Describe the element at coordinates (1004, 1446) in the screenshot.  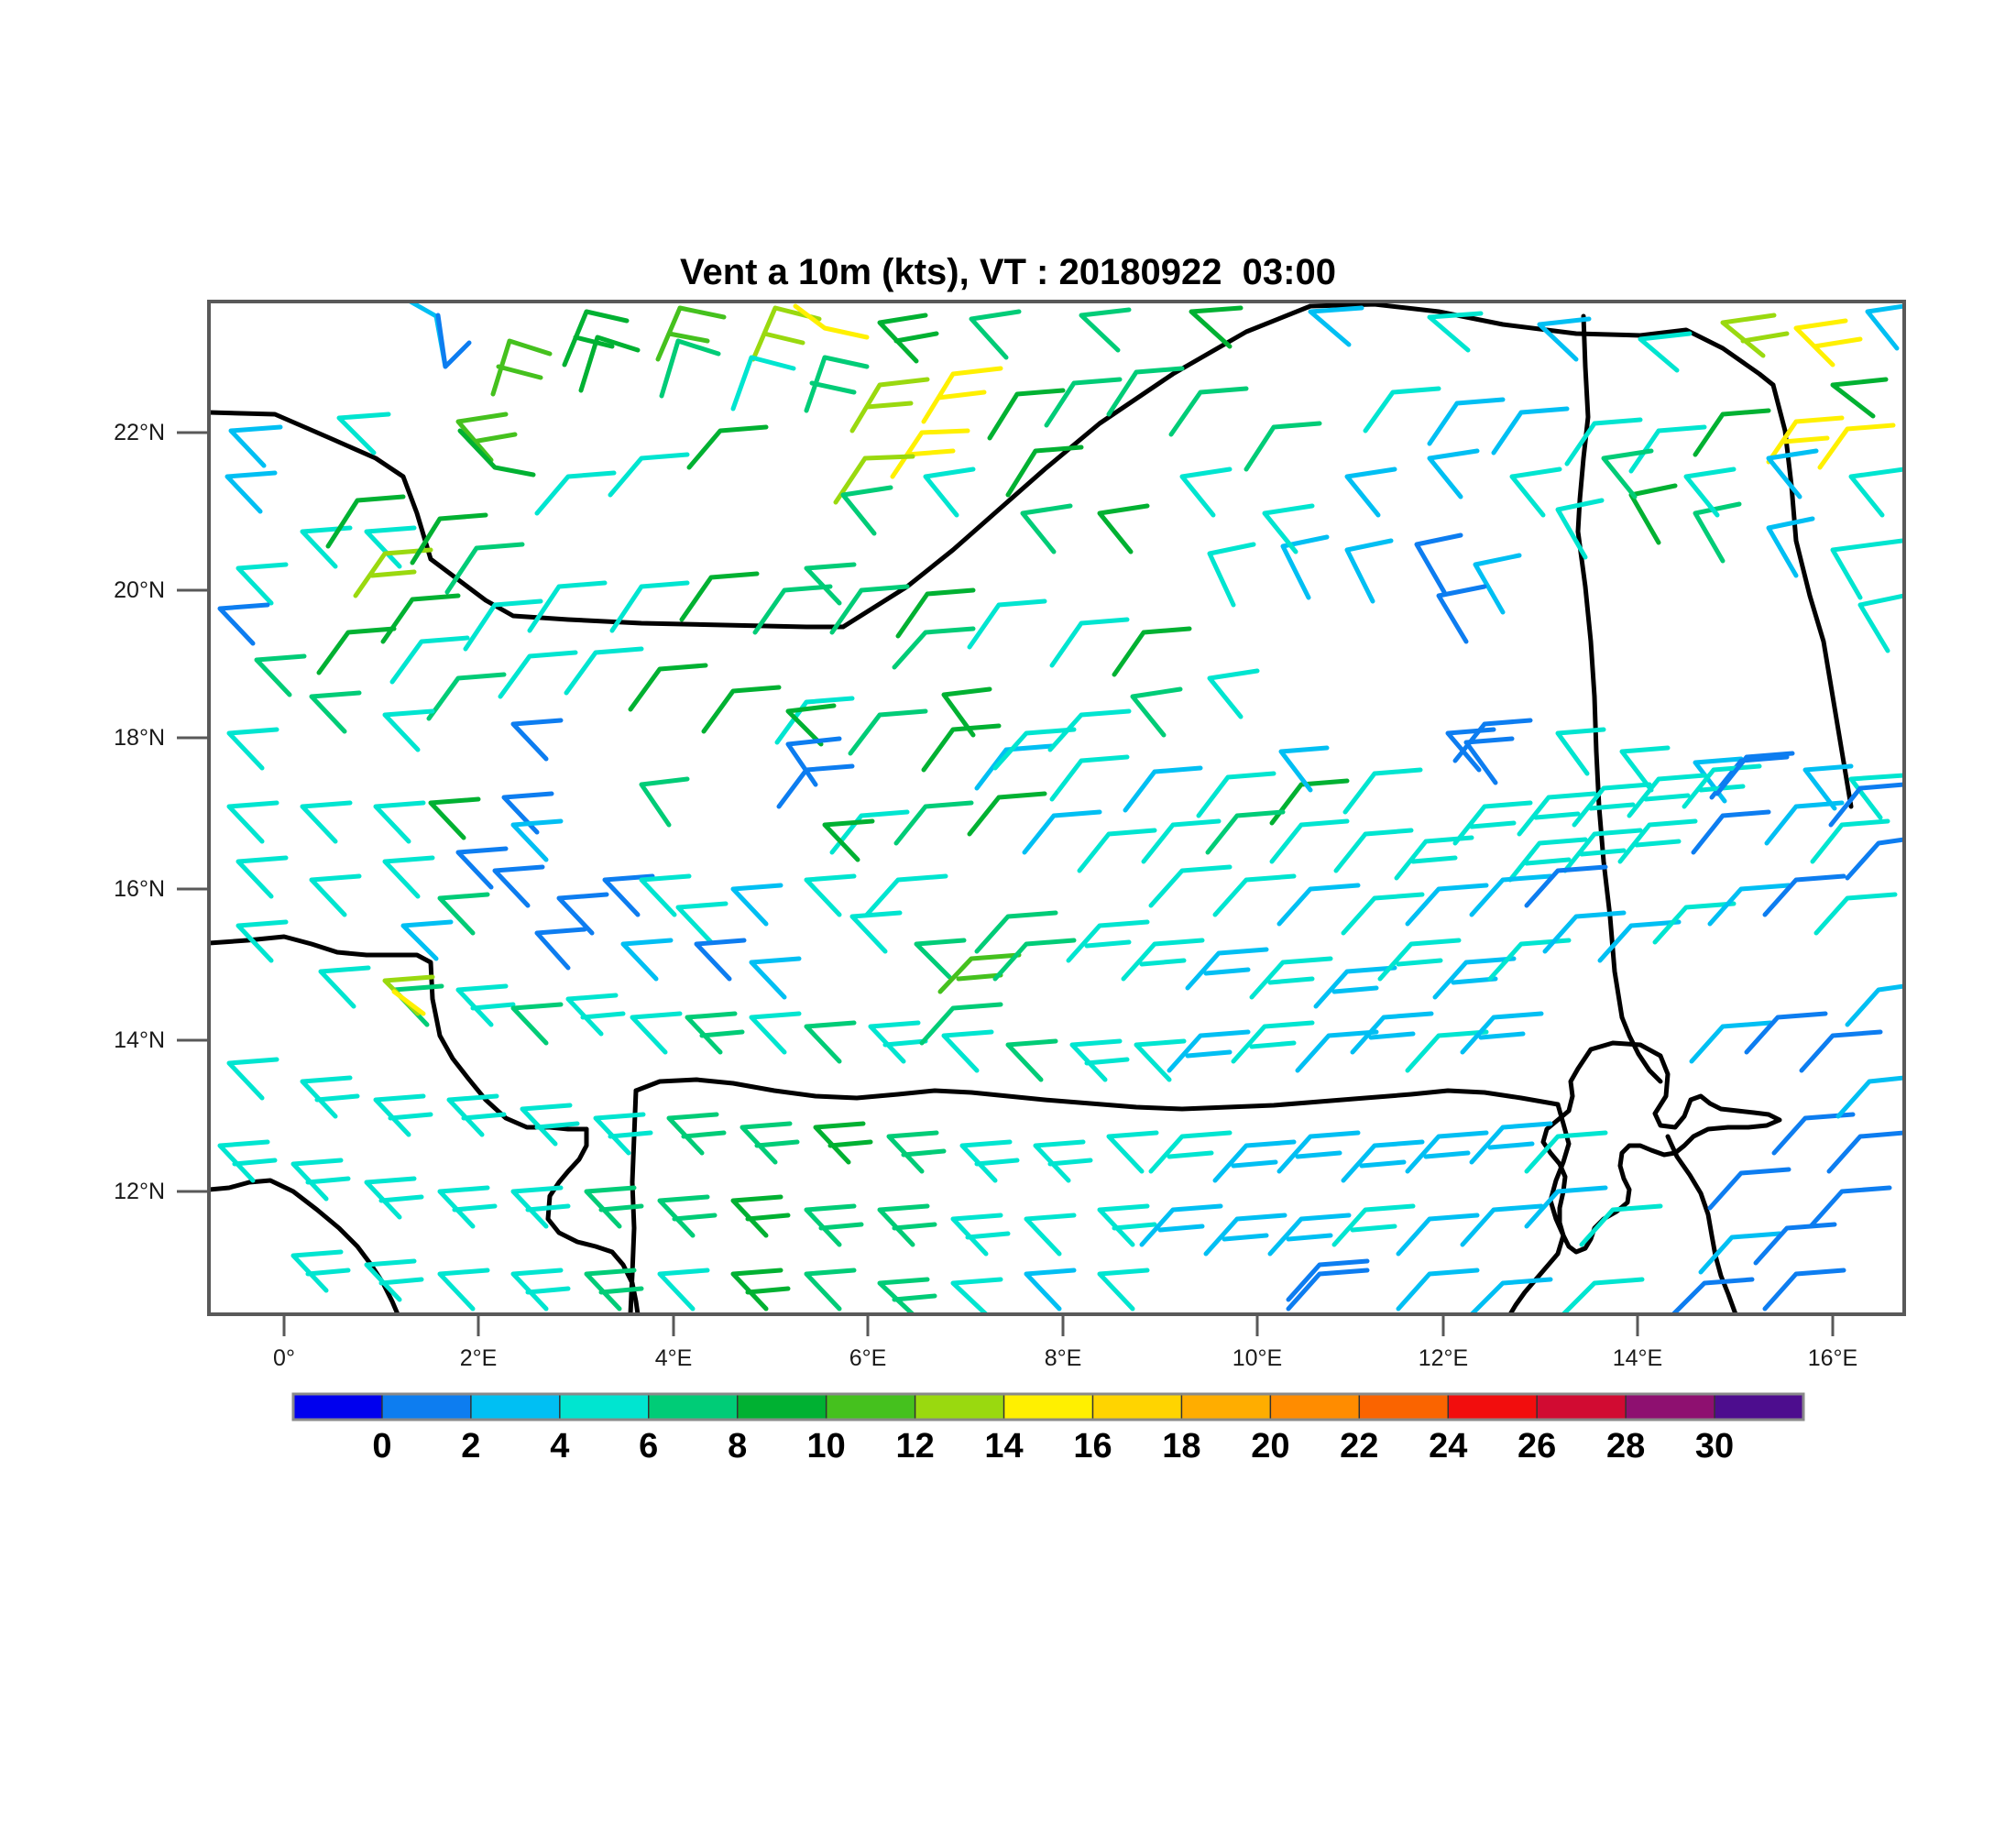
I see `colorbar-tick-label: 14` at that location.